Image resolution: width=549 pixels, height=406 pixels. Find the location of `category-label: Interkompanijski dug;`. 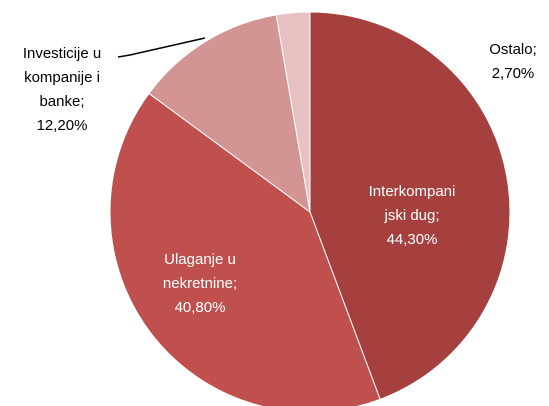

category-label: Interkompanijski dug; is located at coordinates (412, 203).